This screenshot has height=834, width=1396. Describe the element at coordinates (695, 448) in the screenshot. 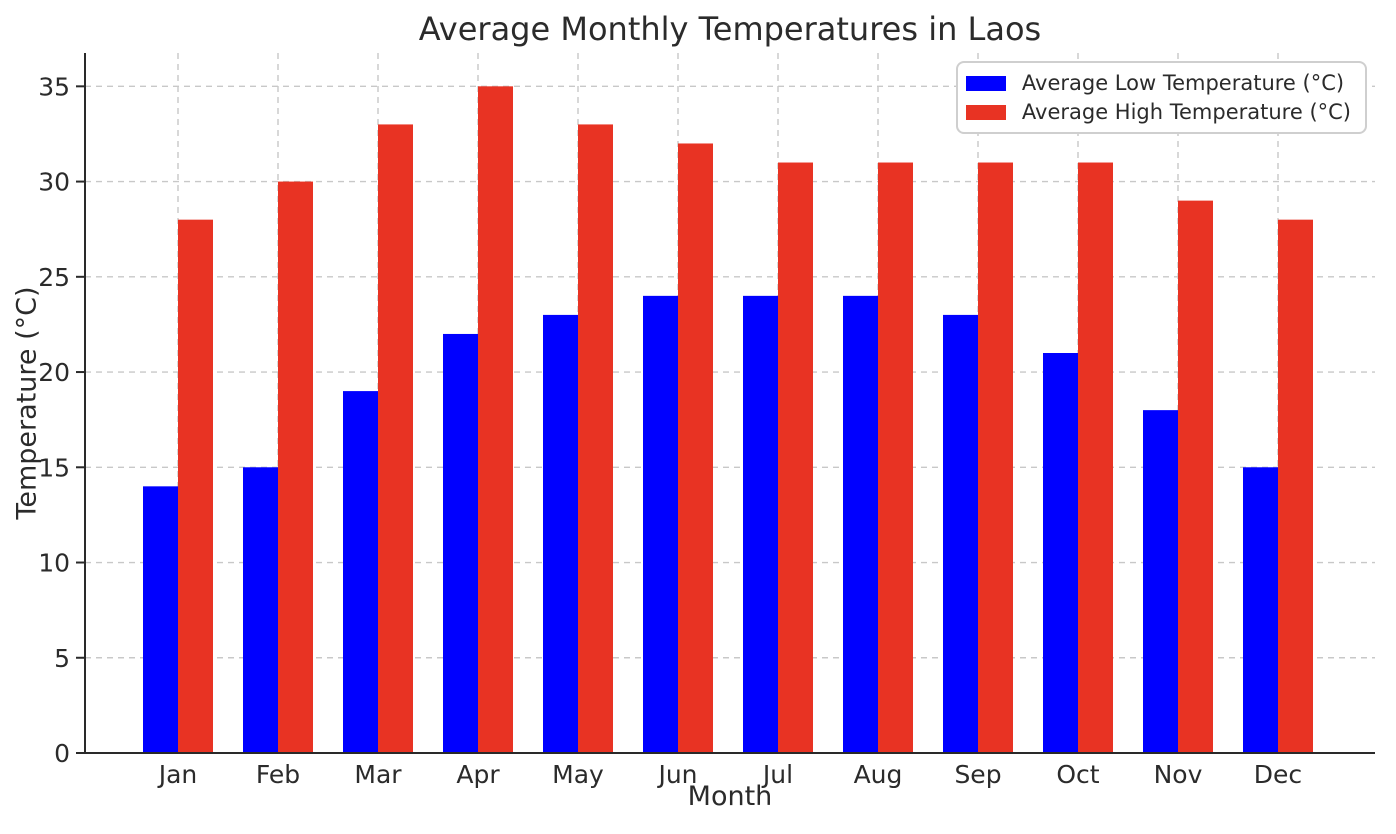

I see `bar-jun-high` at that location.